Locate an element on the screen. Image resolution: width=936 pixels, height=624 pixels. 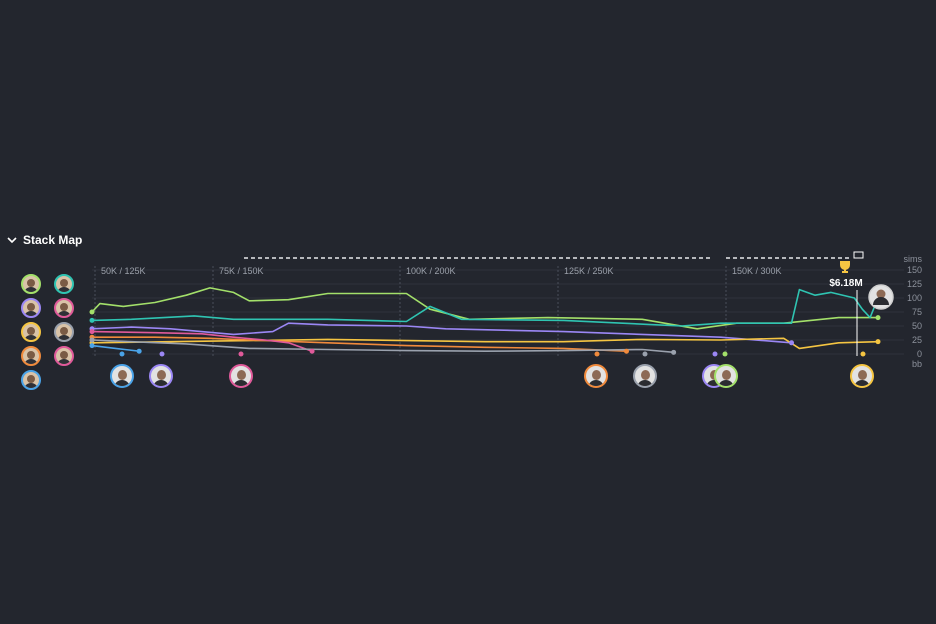
y-tick-label: 25 is located at coordinates (917, 340).